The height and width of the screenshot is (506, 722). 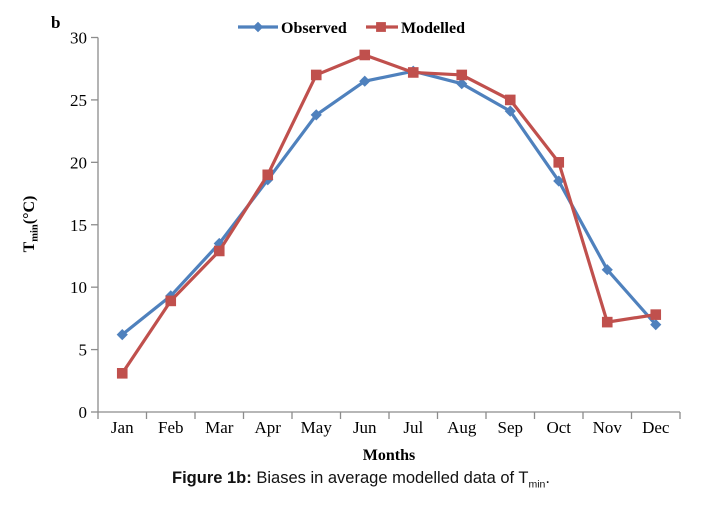 I want to click on y-tick-label: 25, so click(x=78, y=100).